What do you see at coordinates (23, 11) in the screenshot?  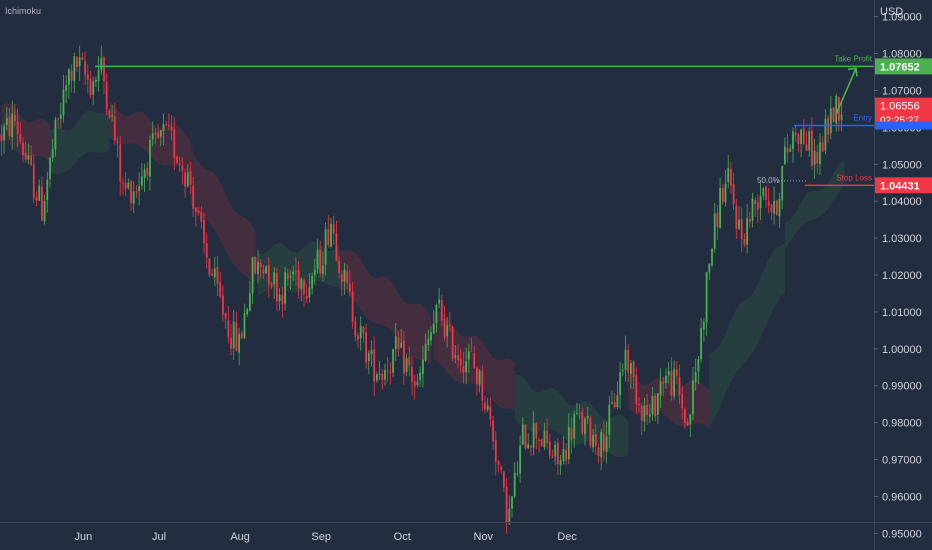 I see `indicator-label: Ichimoku` at bounding box center [23, 11].